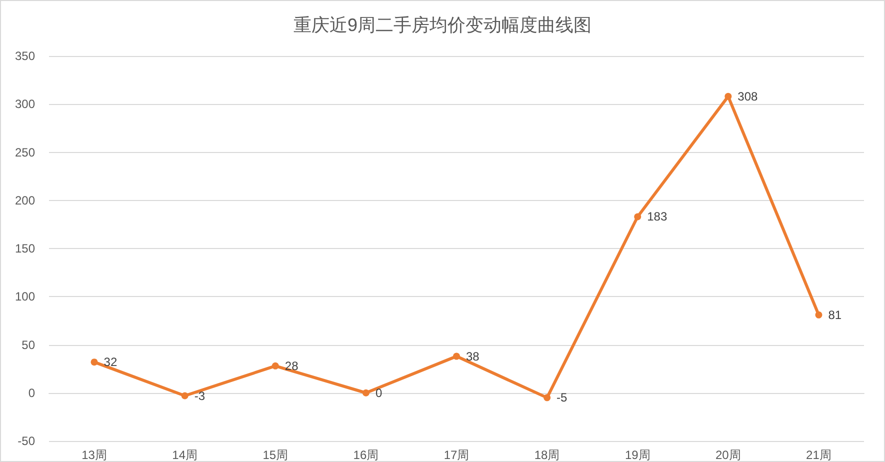  What do you see at coordinates (728, 455) in the screenshot?
I see `x-tick-label: 20周` at bounding box center [728, 455].